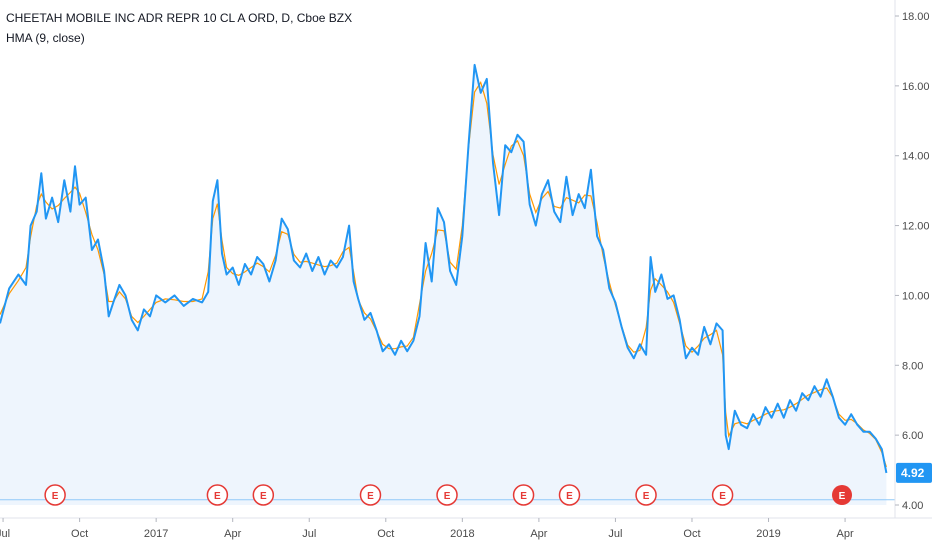 The height and width of the screenshot is (550, 932). What do you see at coordinates (156, 534) in the screenshot?
I see `x-tick-label: 2017` at bounding box center [156, 534].